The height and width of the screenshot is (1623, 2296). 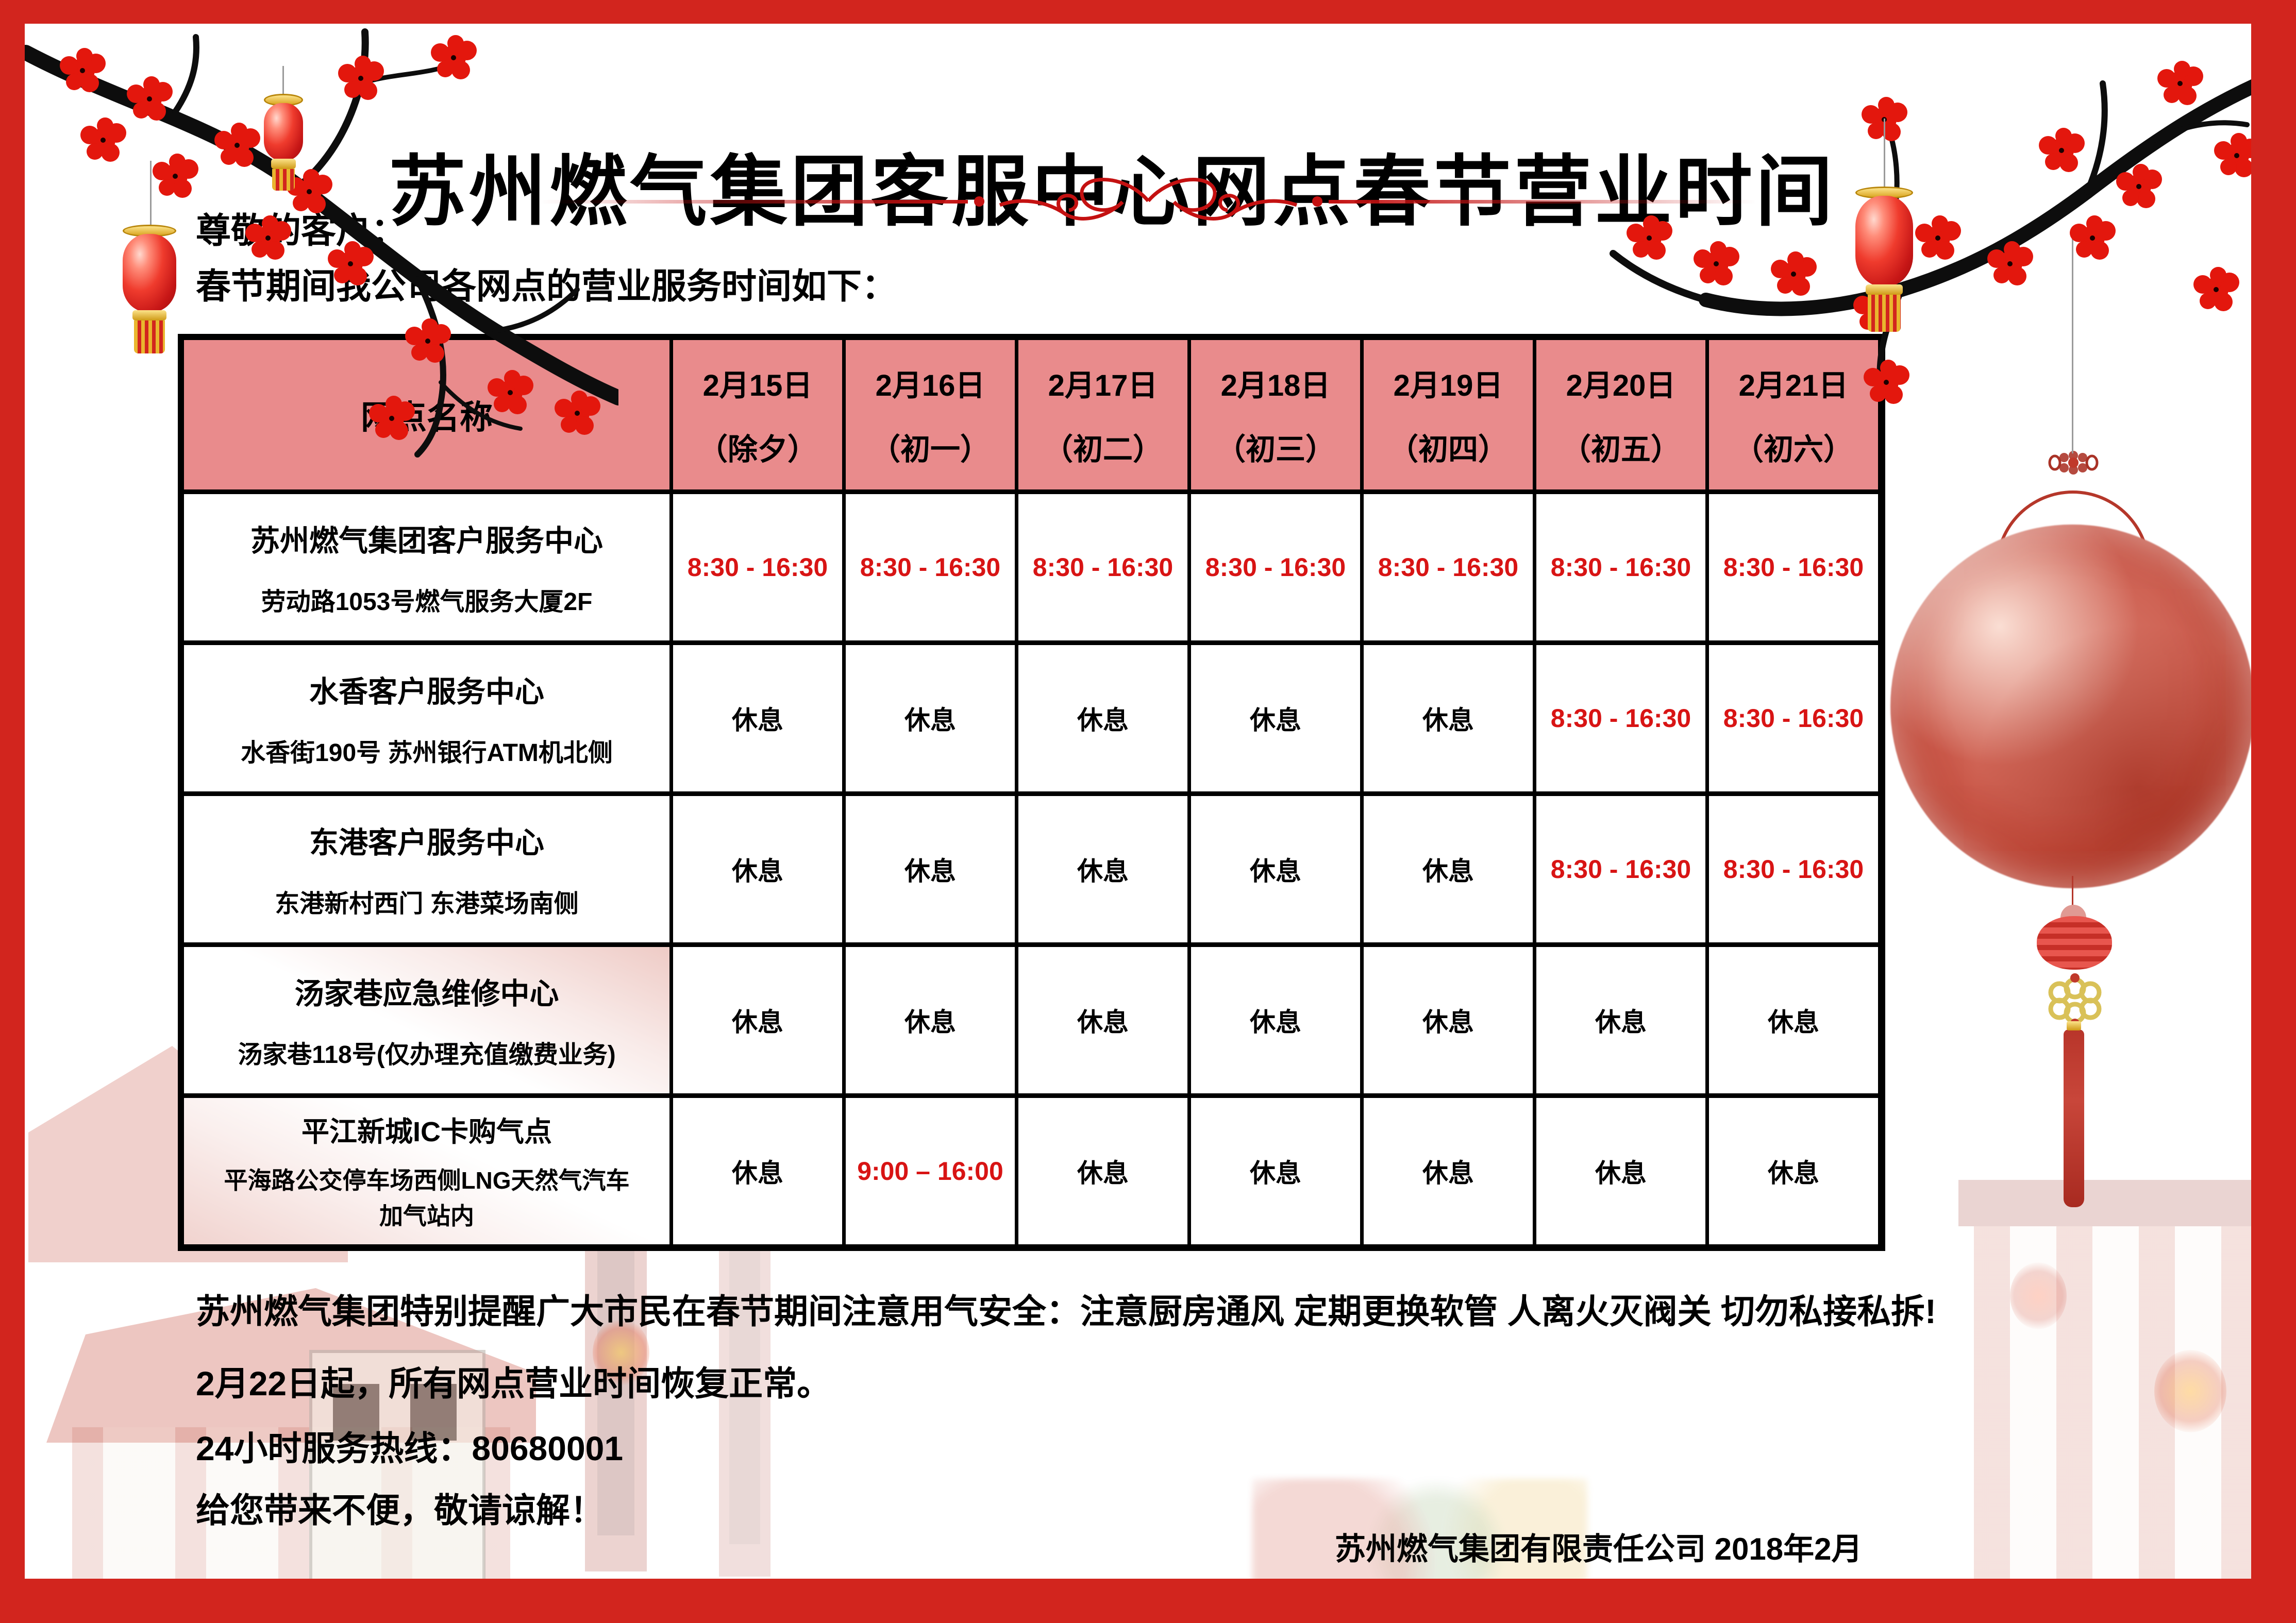 What do you see at coordinates (1148, 12) in the screenshot?
I see `frame-border-top` at bounding box center [1148, 12].